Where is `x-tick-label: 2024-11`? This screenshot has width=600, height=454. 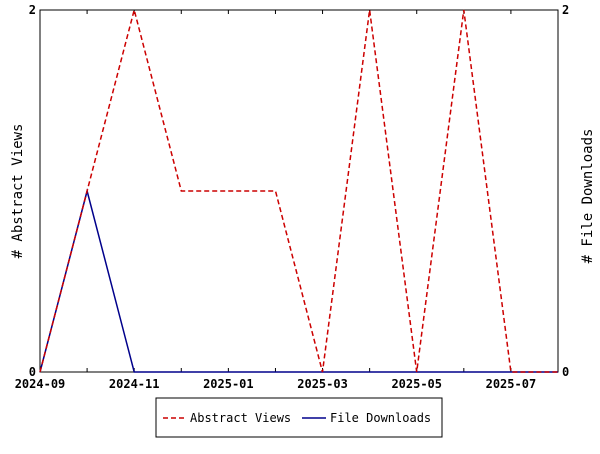 x-tick-label: 2024-11 is located at coordinates (134, 384).